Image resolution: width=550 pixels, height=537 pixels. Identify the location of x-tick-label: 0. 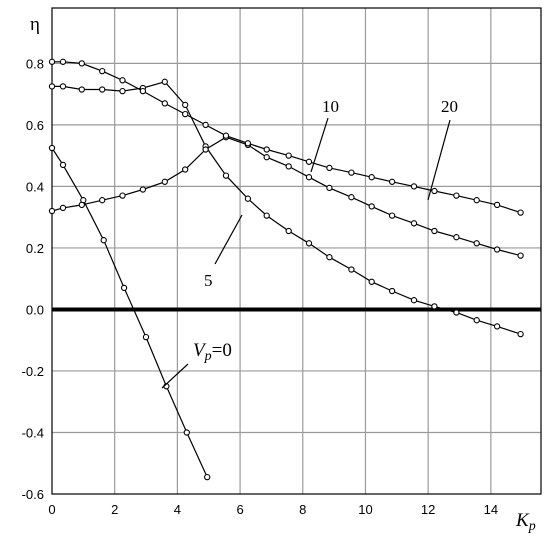
(51, 509).